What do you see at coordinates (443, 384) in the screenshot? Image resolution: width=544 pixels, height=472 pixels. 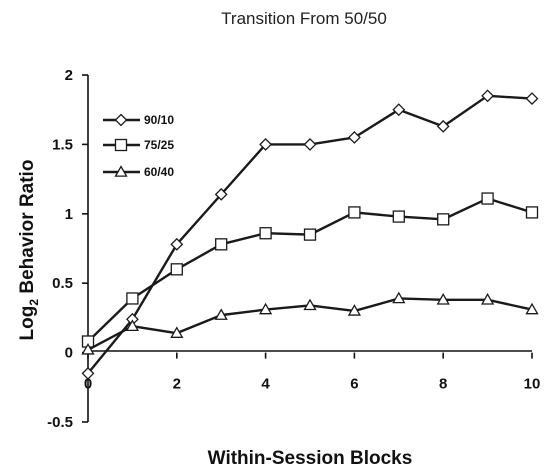 I see `x-tick-label: 8` at bounding box center [443, 384].